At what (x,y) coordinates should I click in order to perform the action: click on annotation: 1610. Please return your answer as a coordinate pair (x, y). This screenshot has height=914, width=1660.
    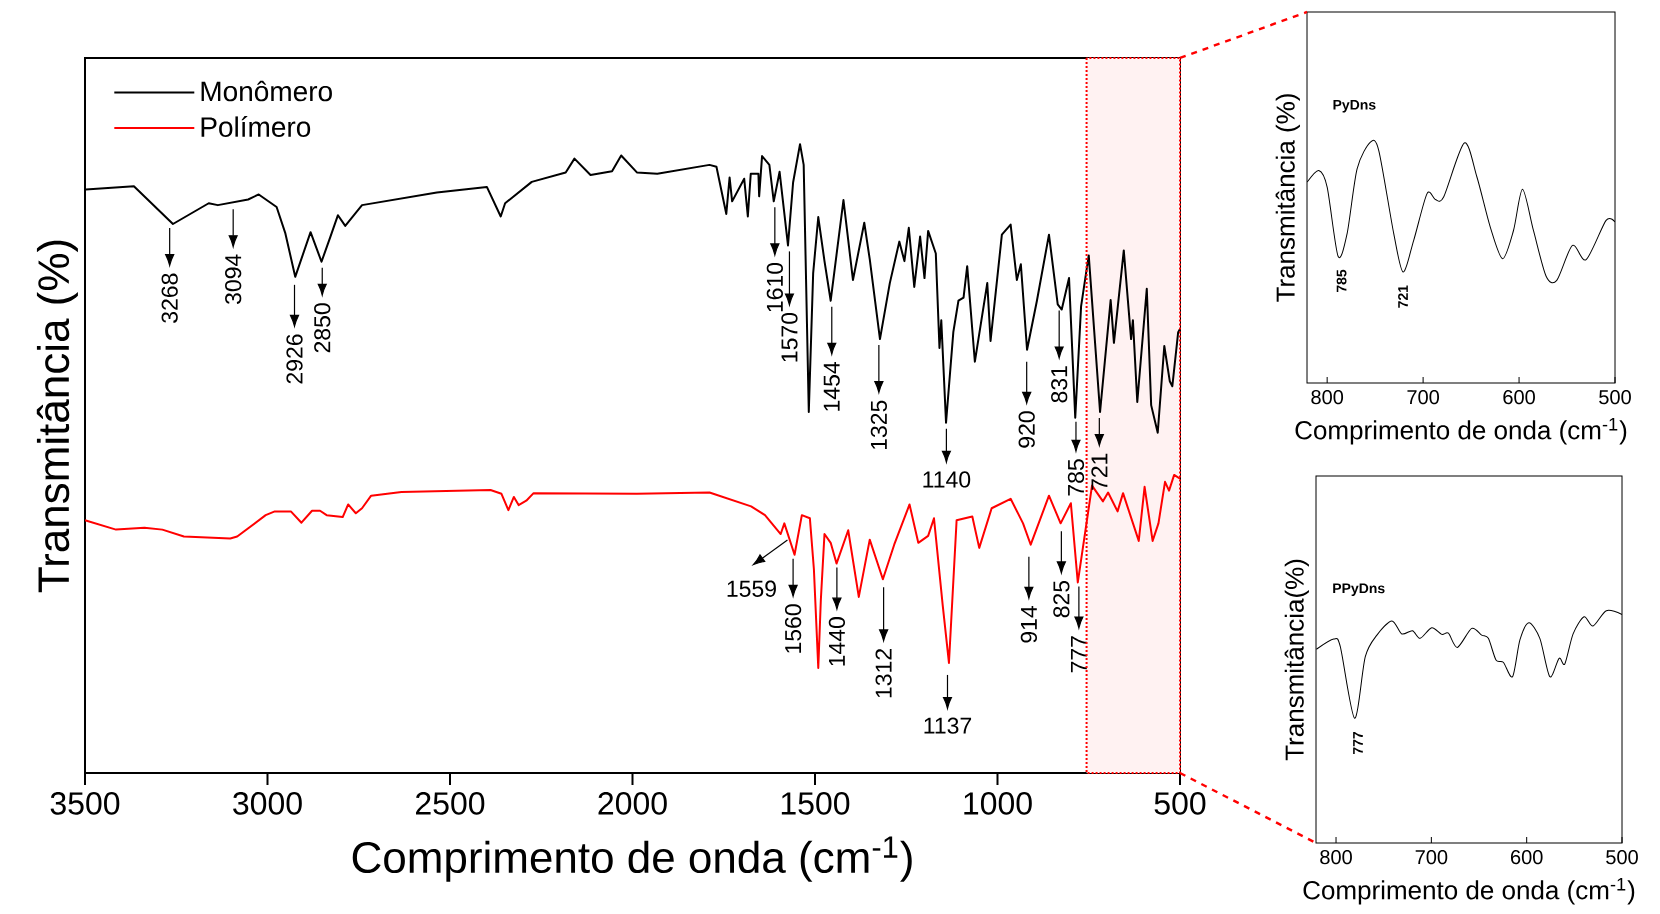
    Looking at the image, I should click on (774, 287).